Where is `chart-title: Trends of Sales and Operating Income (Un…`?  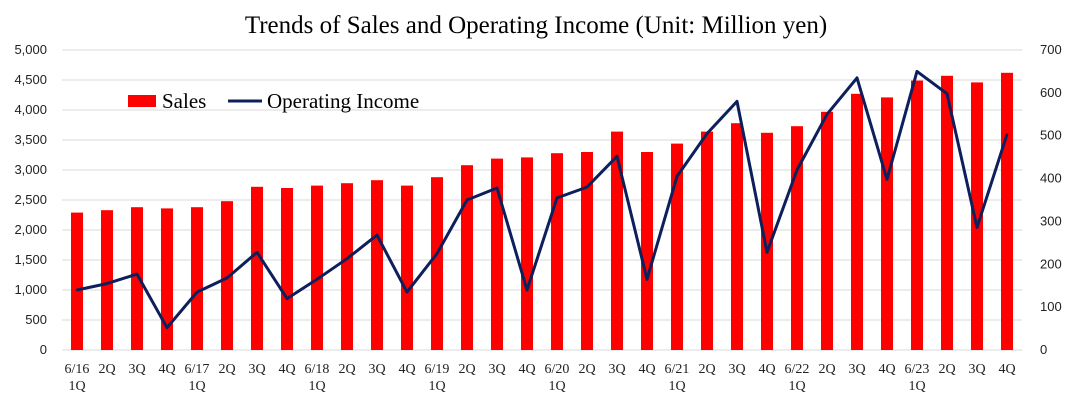 chart-title: Trends of Sales and Operating Income (Un… is located at coordinates (536, 25).